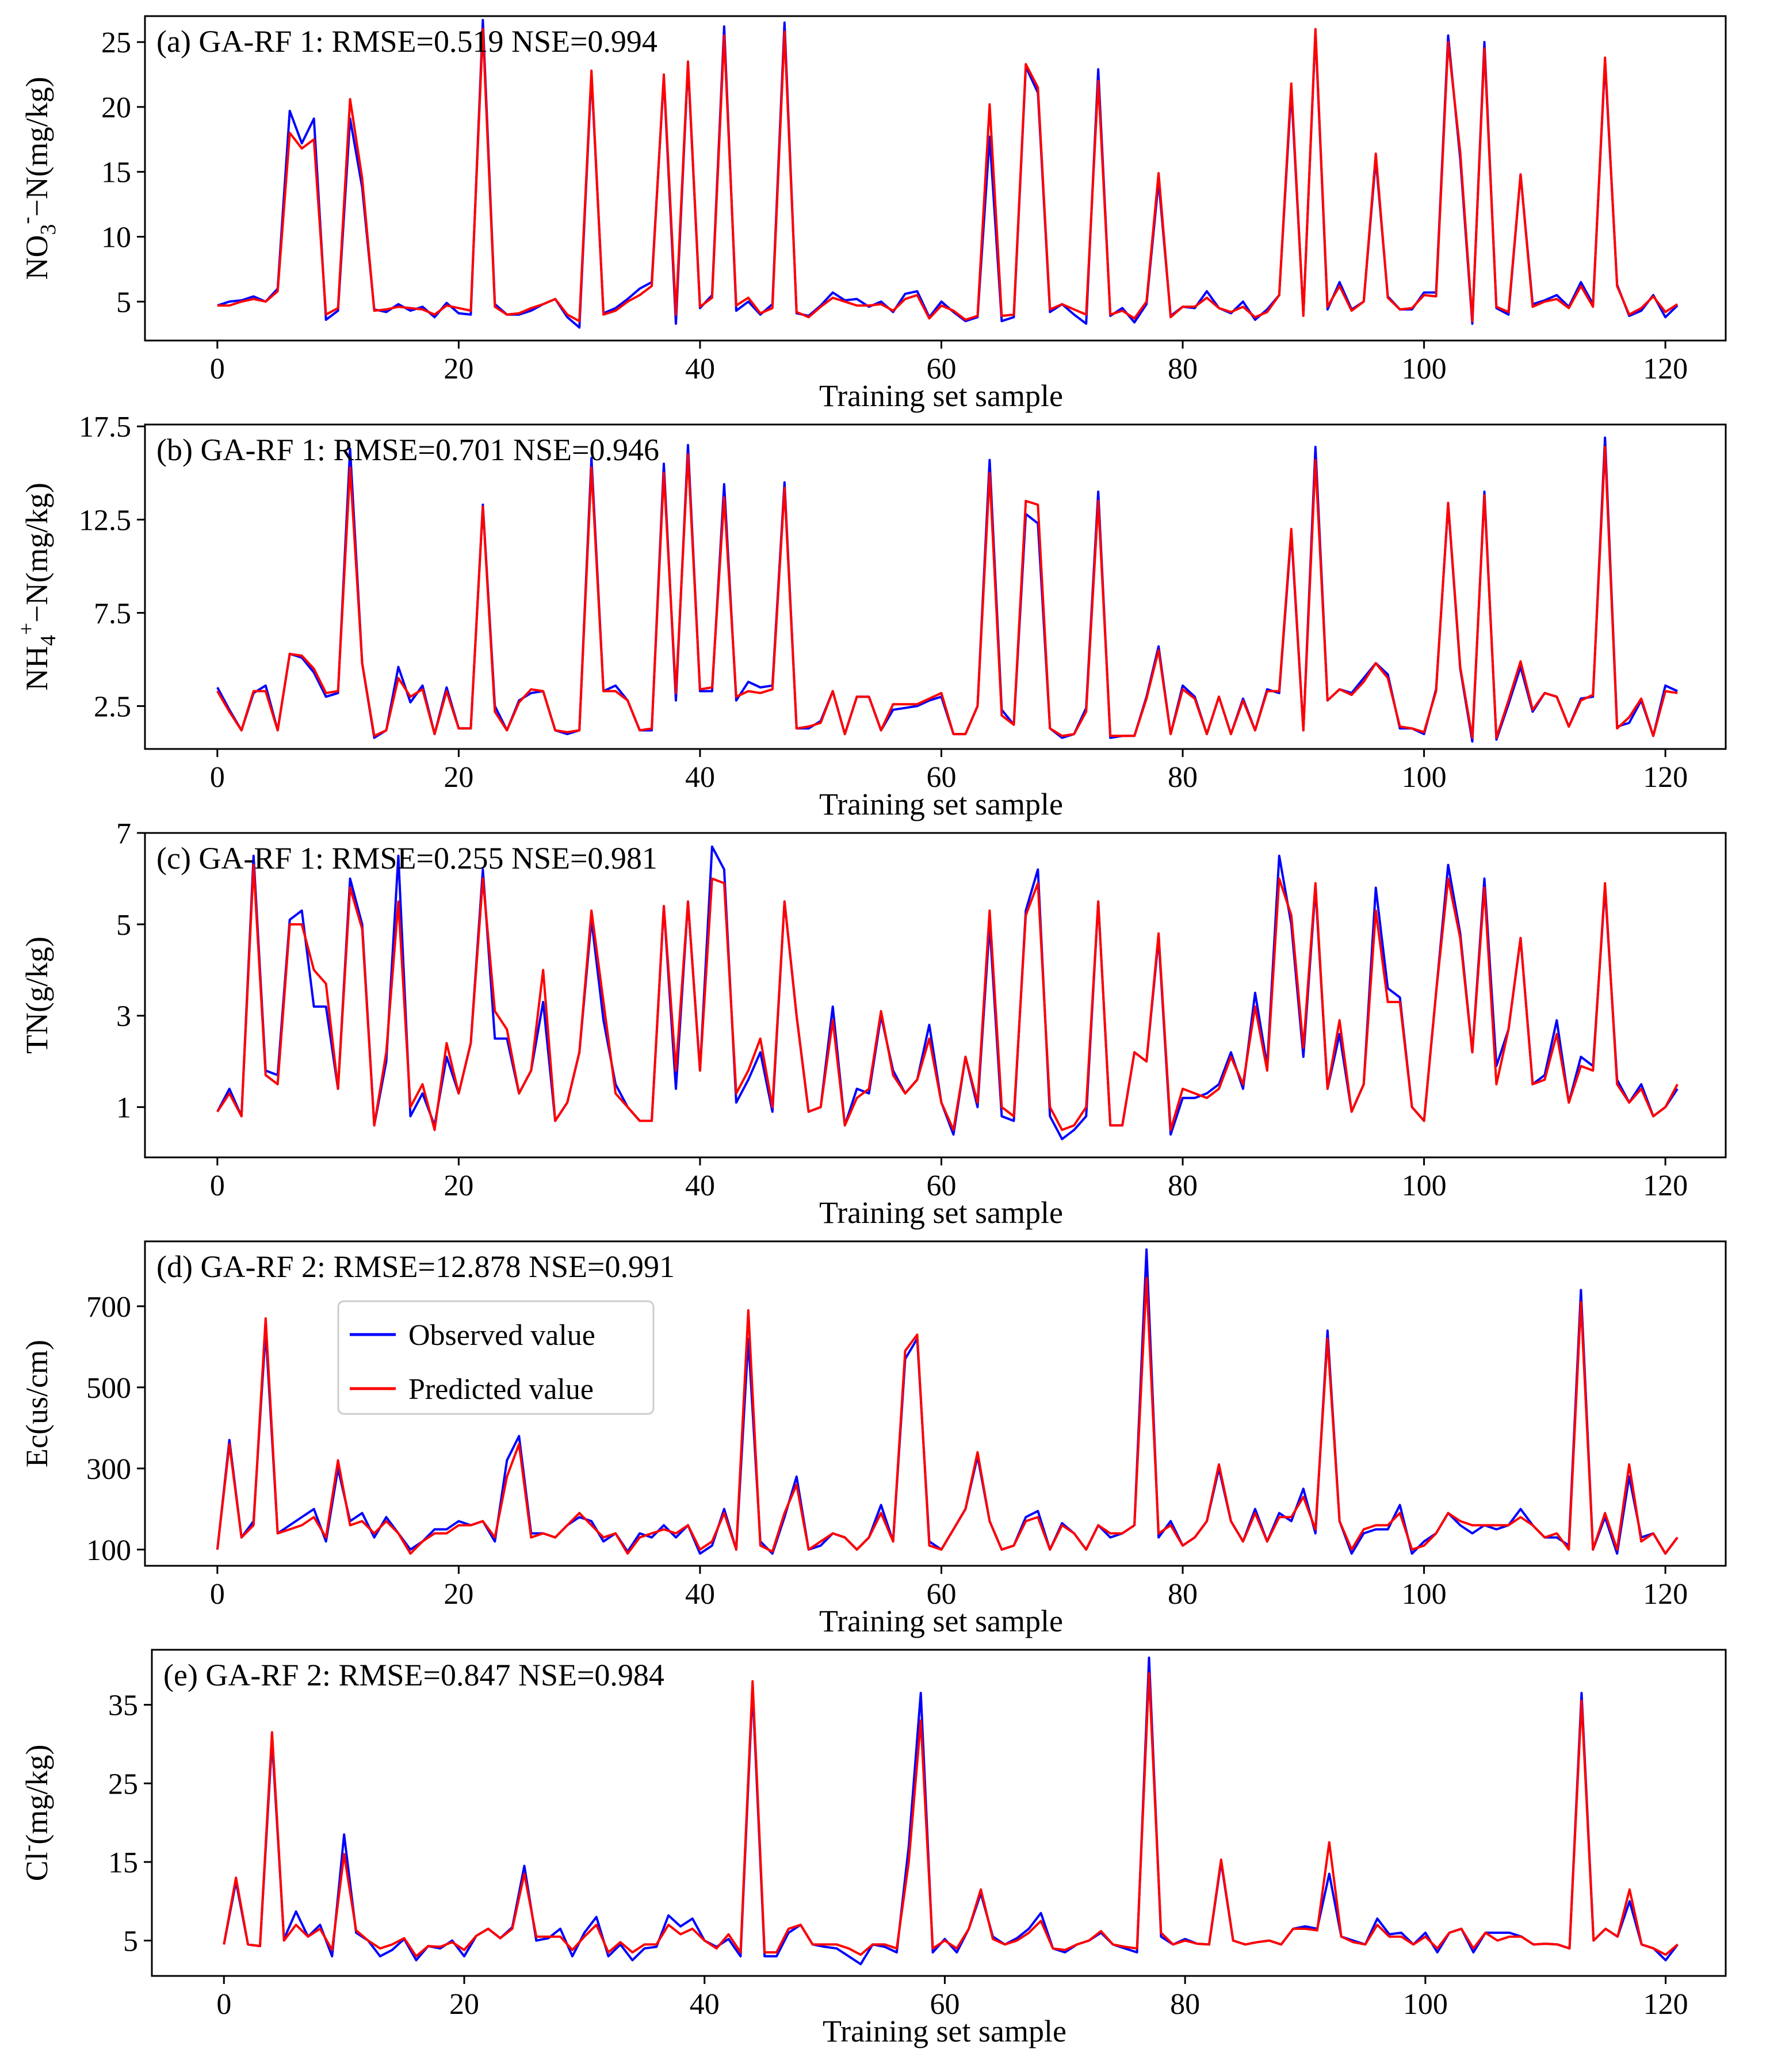  What do you see at coordinates (123, 1706) in the screenshot?
I see `y-tick-label: 35` at bounding box center [123, 1706].